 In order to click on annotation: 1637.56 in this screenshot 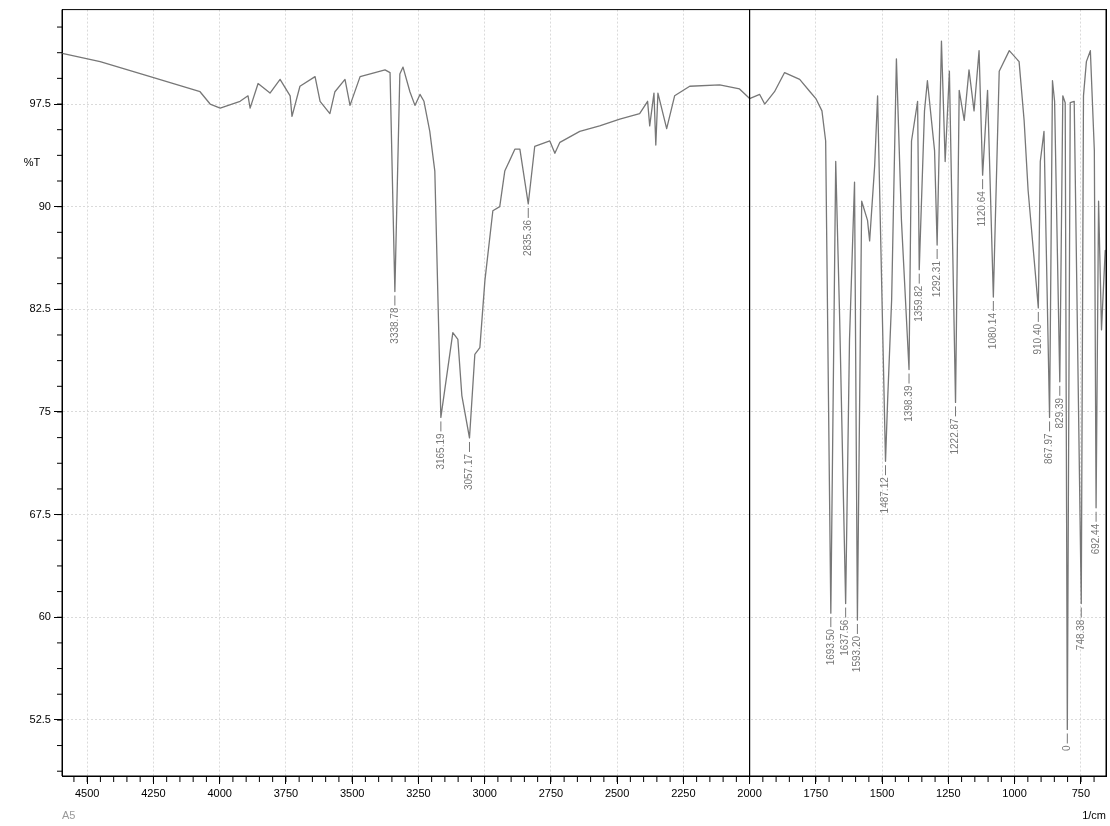, I will do `click(845, 637)`.